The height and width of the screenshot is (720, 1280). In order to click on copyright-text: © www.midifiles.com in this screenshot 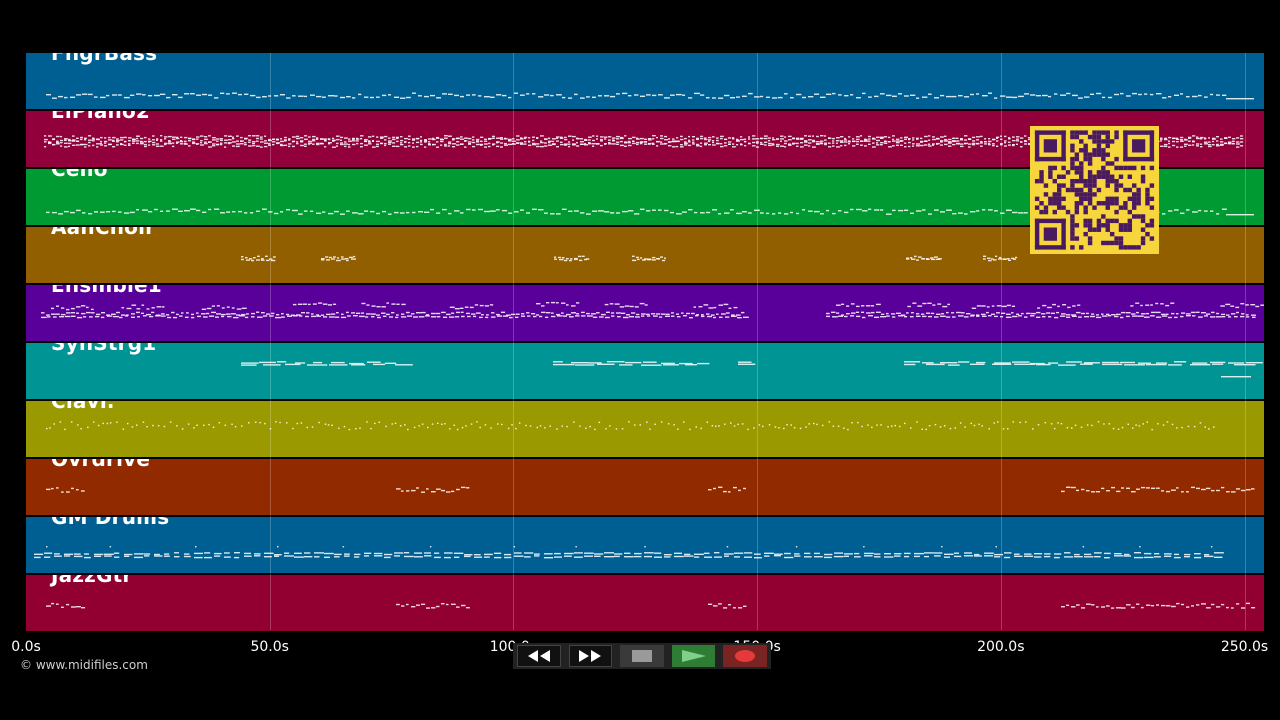, I will do `click(84, 665)`.